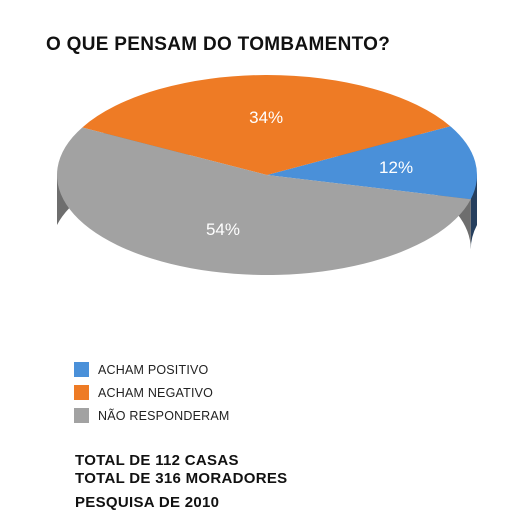 The width and height of the screenshot is (528, 528). What do you see at coordinates (223, 229) in the screenshot?
I see `pie-label-nao-responderam: 54%` at bounding box center [223, 229].